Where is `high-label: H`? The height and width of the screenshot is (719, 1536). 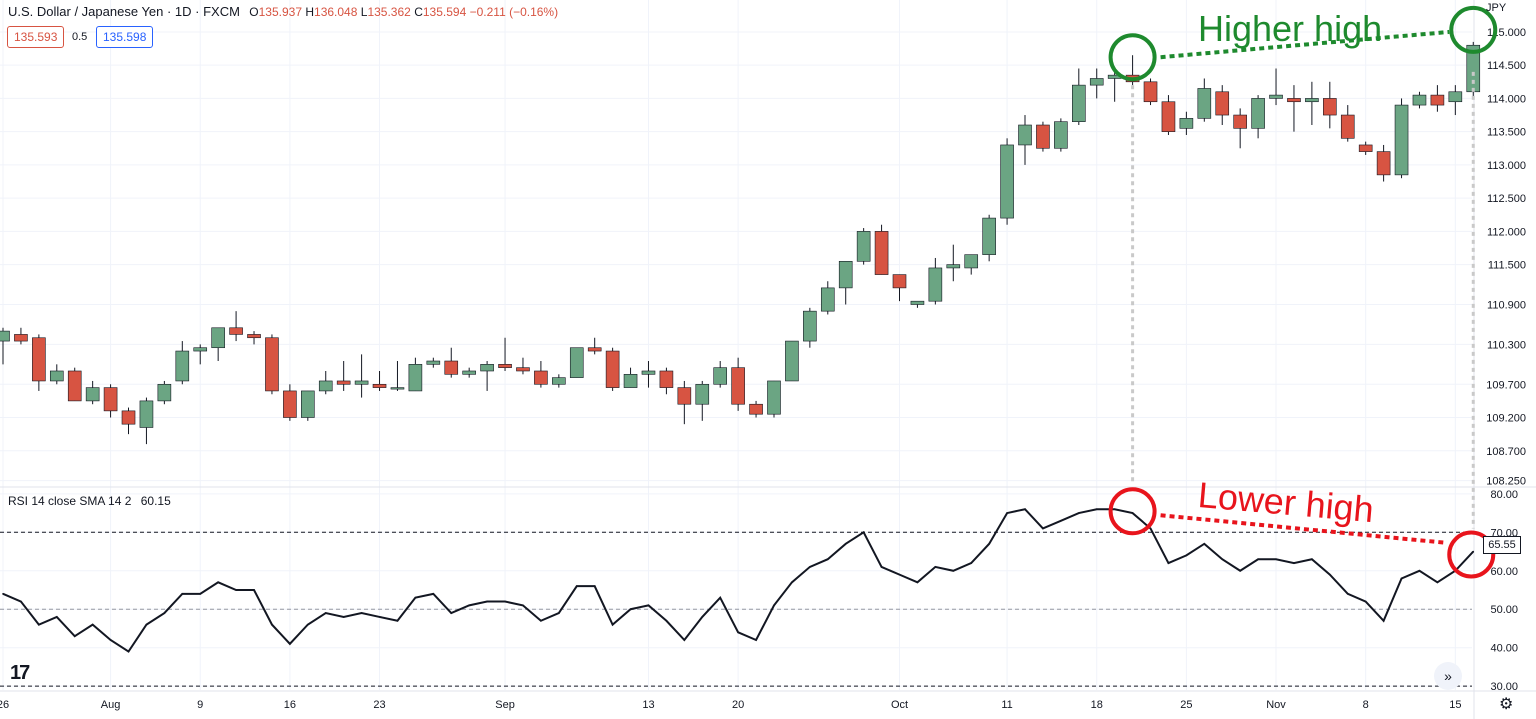
high-label: H is located at coordinates (310, 12).